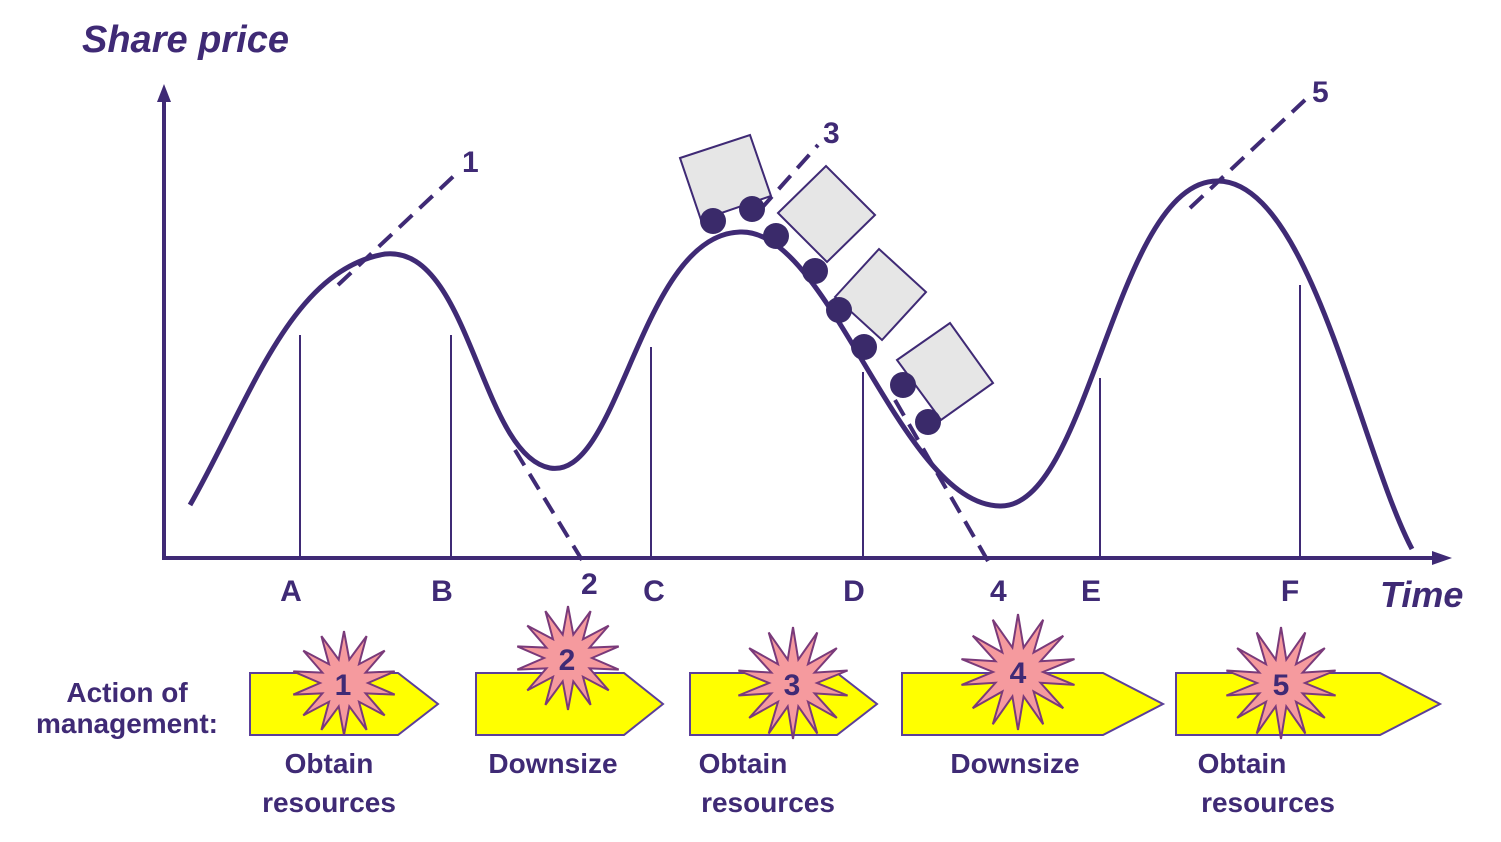 The width and height of the screenshot is (1501, 842). Describe the element at coordinates (789, 591) in the screenshot. I see `time-point-labels: A B C D E F` at that location.